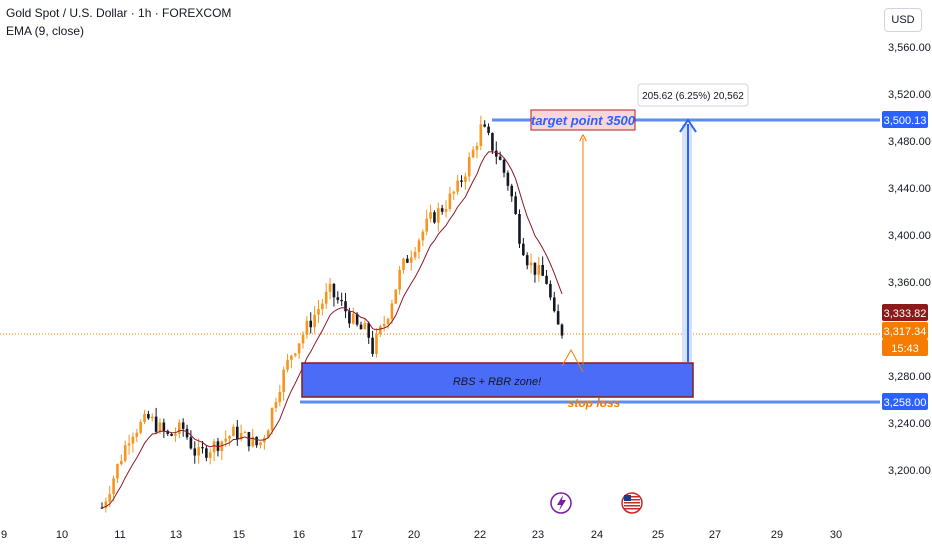 This screenshot has width=932, height=550. I want to click on x-tick-label: 13, so click(176, 535).